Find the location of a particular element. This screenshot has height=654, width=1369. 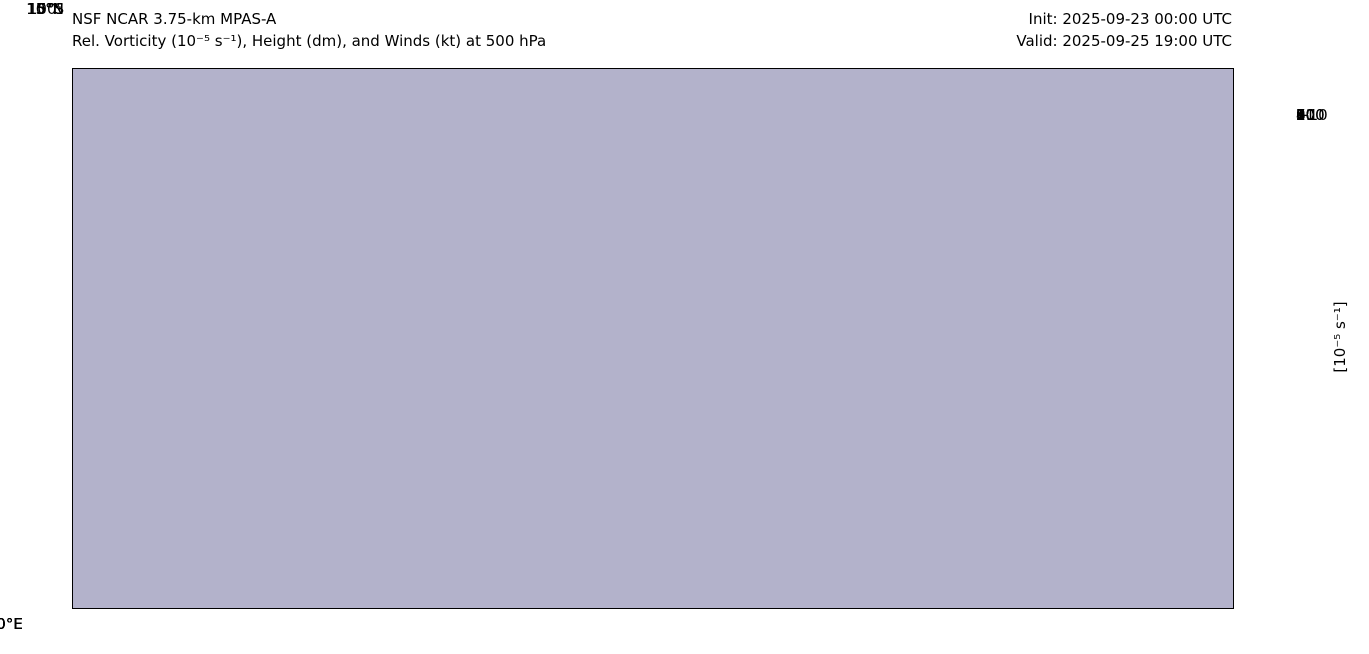

y-axis-tick-label: 0° is located at coordinates (55, 9).